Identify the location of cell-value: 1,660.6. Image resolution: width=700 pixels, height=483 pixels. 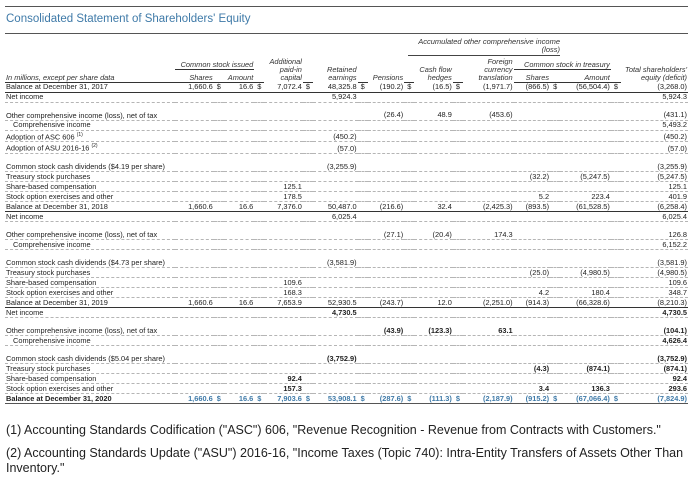
(194, 87).